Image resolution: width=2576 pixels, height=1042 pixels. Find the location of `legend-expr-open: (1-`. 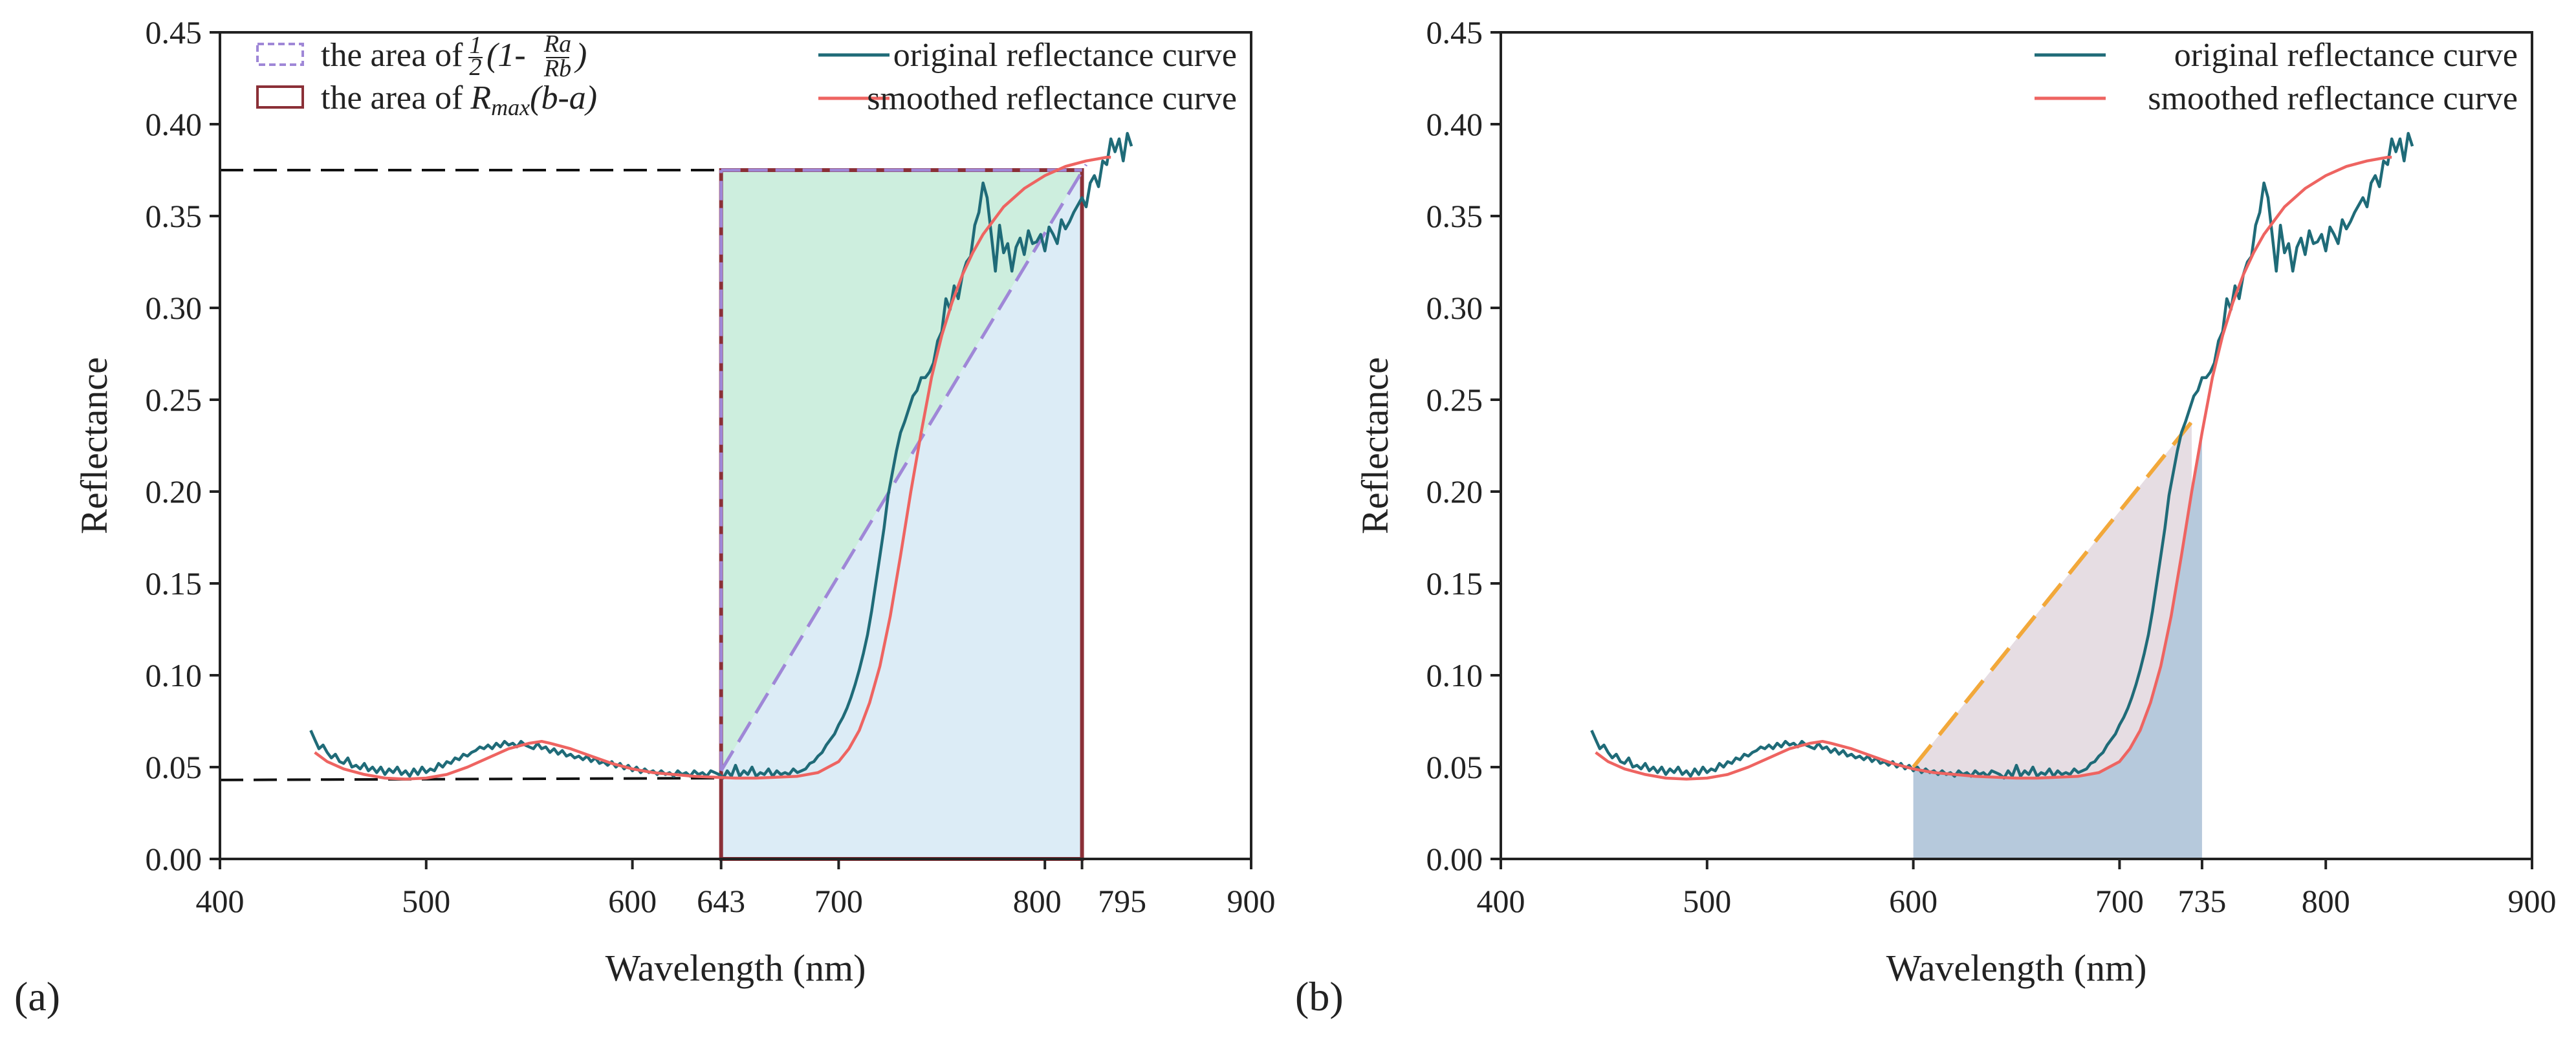

legend-expr-open: (1- is located at coordinates (506, 55).